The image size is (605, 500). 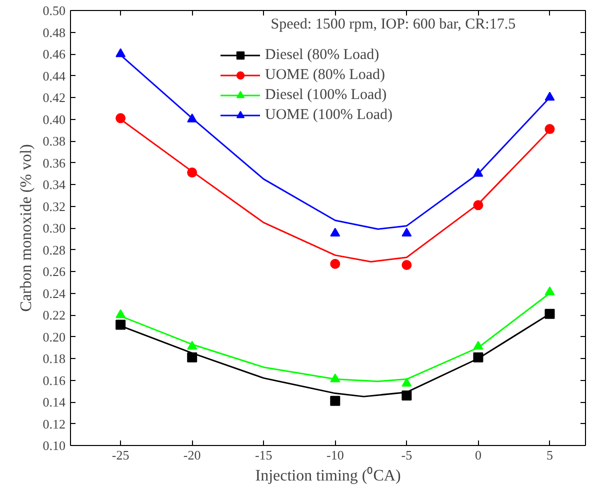 What do you see at coordinates (322, 55) in the screenshot?
I see `legend-label: Diesel (80% Load)` at bounding box center [322, 55].